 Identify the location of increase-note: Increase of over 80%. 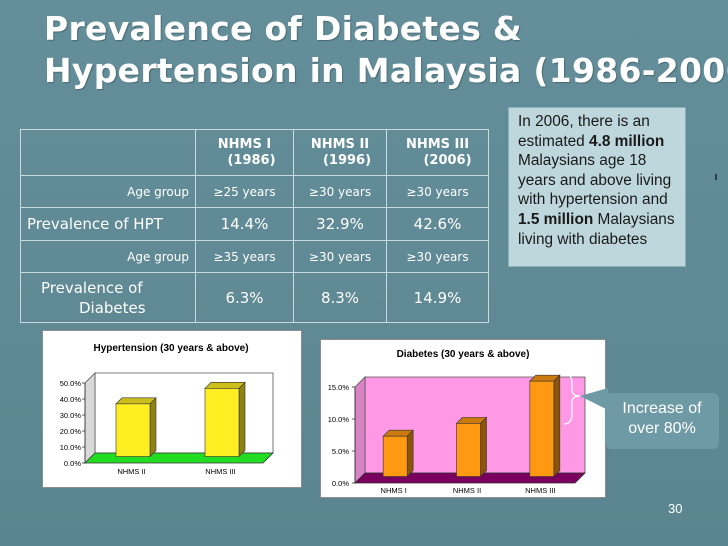
(662, 421).